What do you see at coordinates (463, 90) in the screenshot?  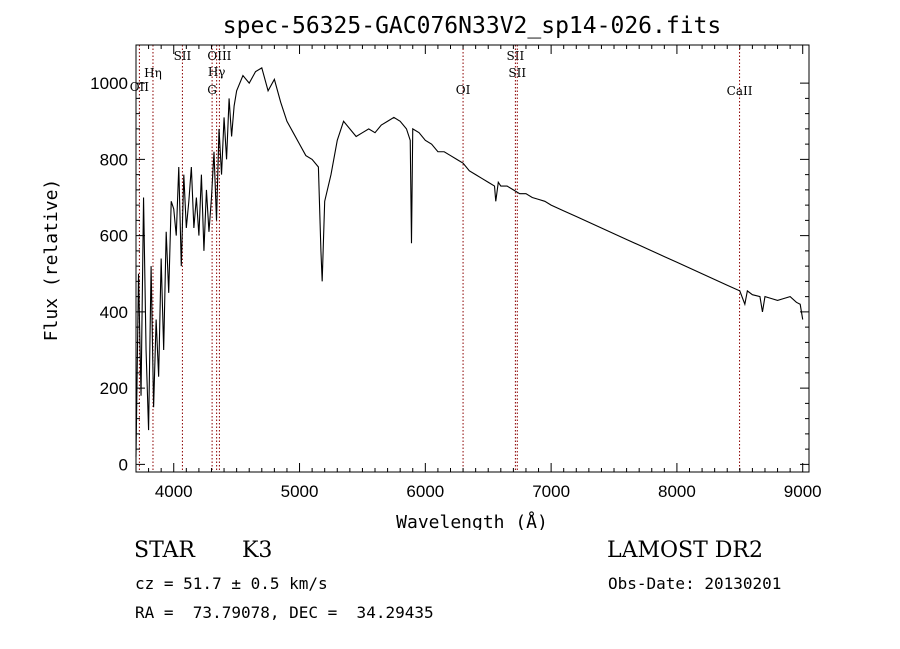 I see `line-marker-label: OI` at bounding box center [463, 90].